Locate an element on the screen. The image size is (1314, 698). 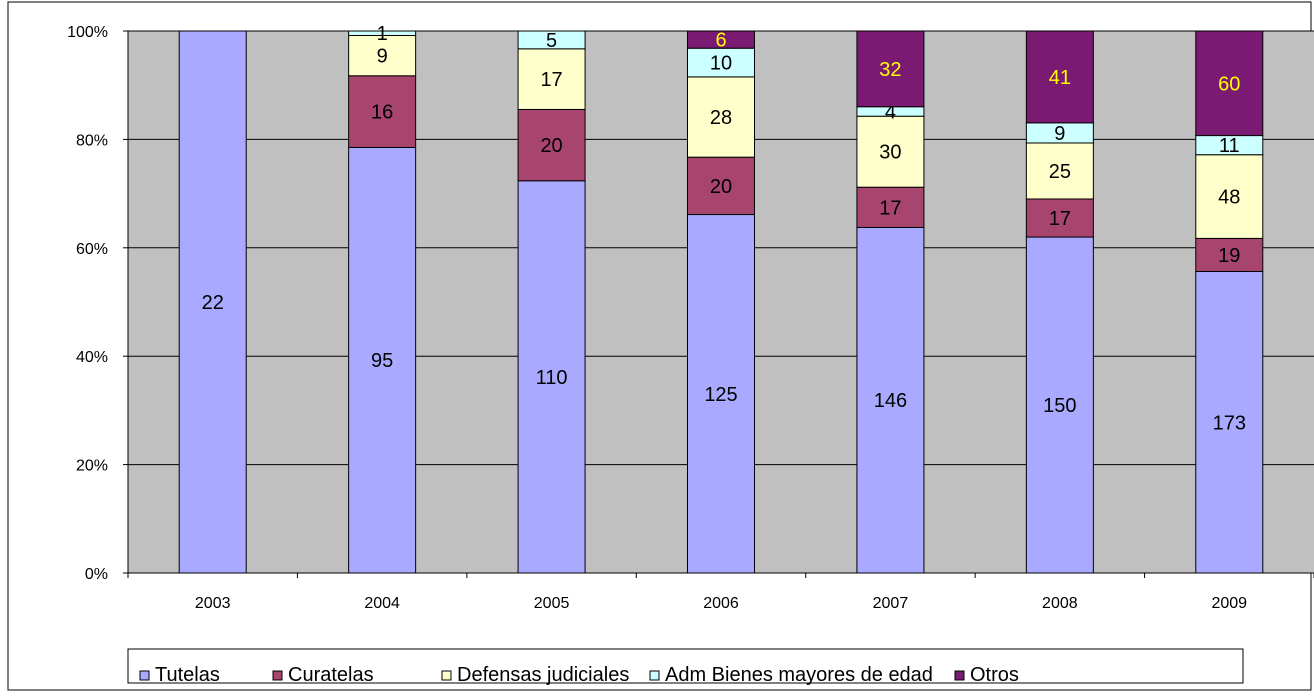
y-tick-label: 20% is located at coordinates (92, 466).